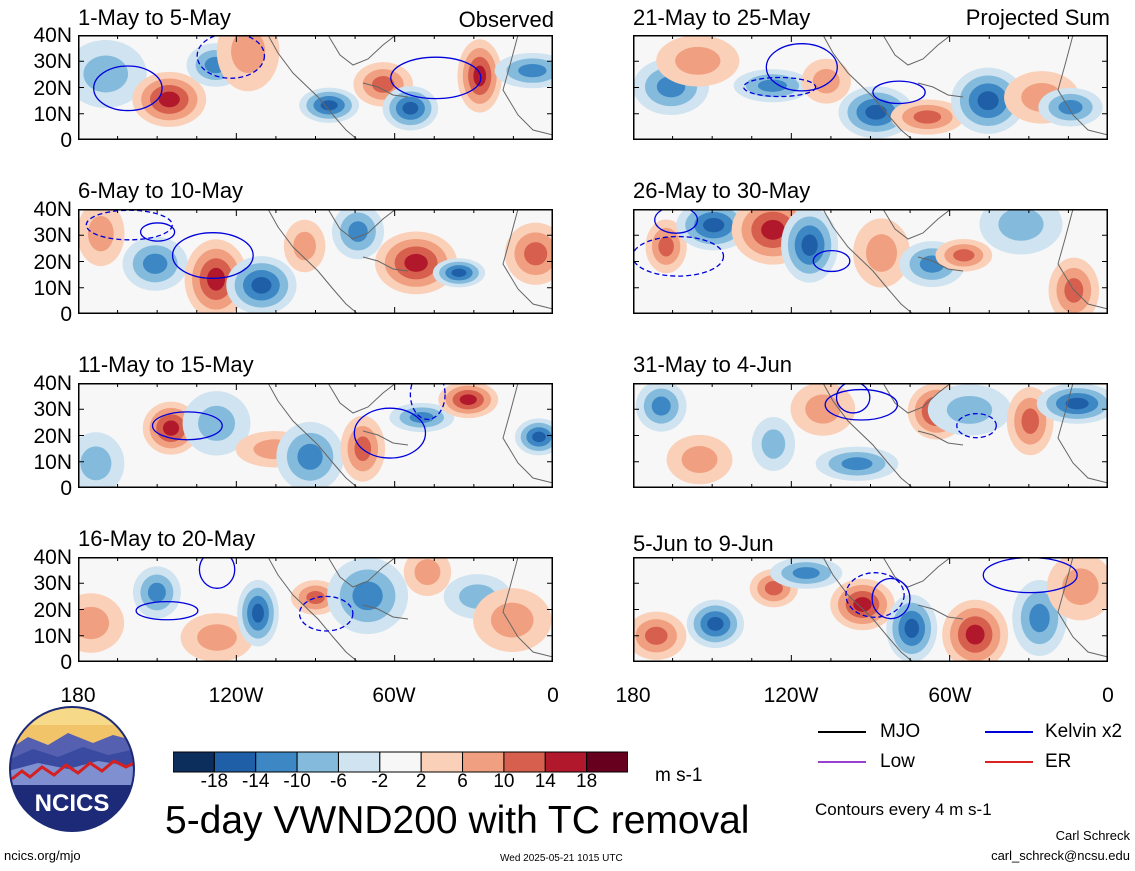 The height and width of the screenshot is (871, 1135). Describe the element at coordinates (587, 781) in the screenshot. I see `colorbar-tick-label: 18` at that location.